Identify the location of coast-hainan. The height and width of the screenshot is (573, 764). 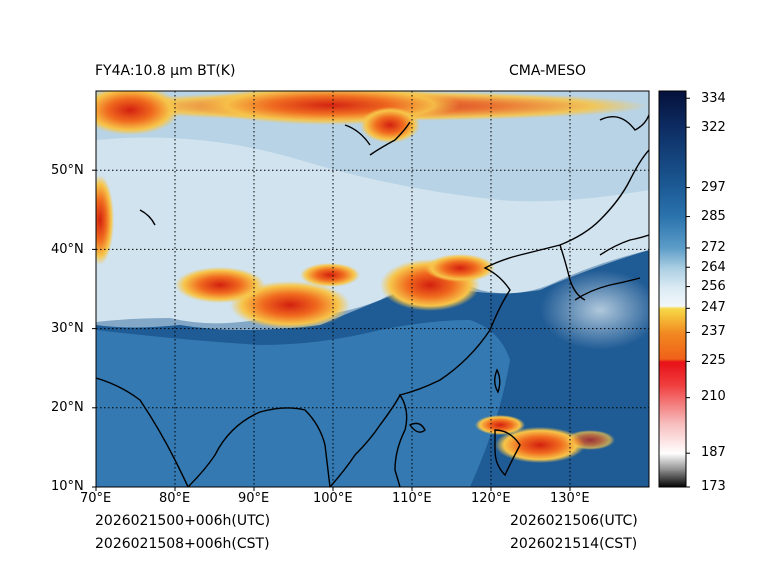
(417, 427).